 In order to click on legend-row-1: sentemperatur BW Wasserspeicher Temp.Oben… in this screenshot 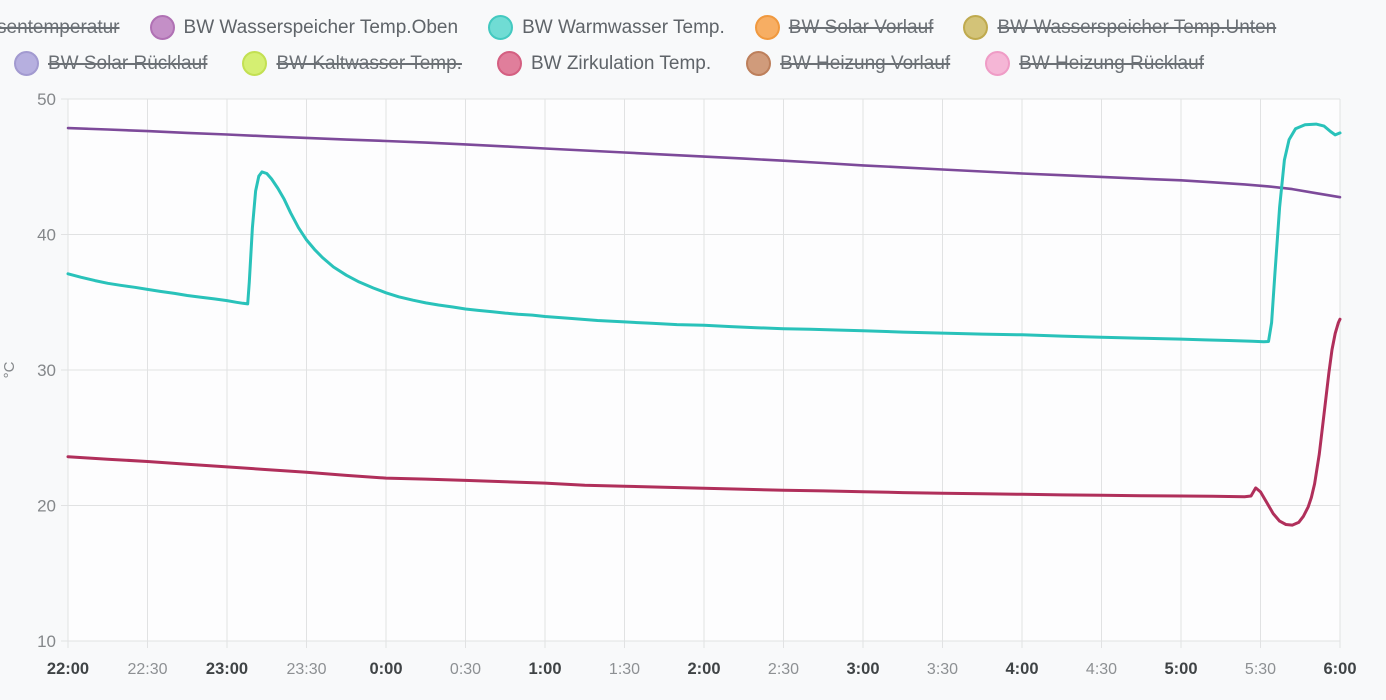, I will do `click(693, 27)`.